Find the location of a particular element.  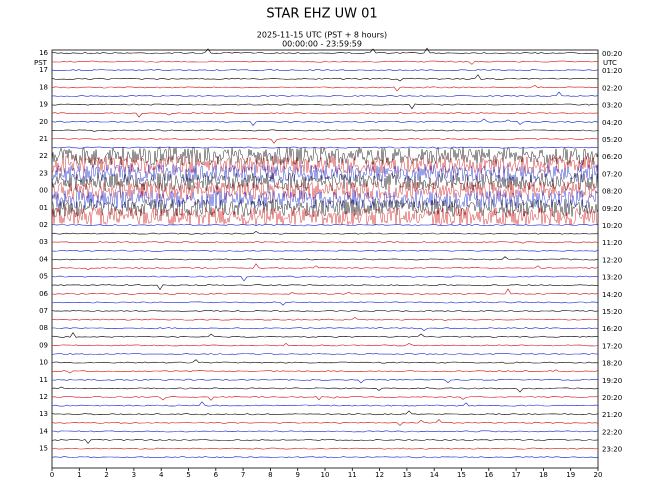

x-tick-label: 10 is located at coordinates (325, 474).